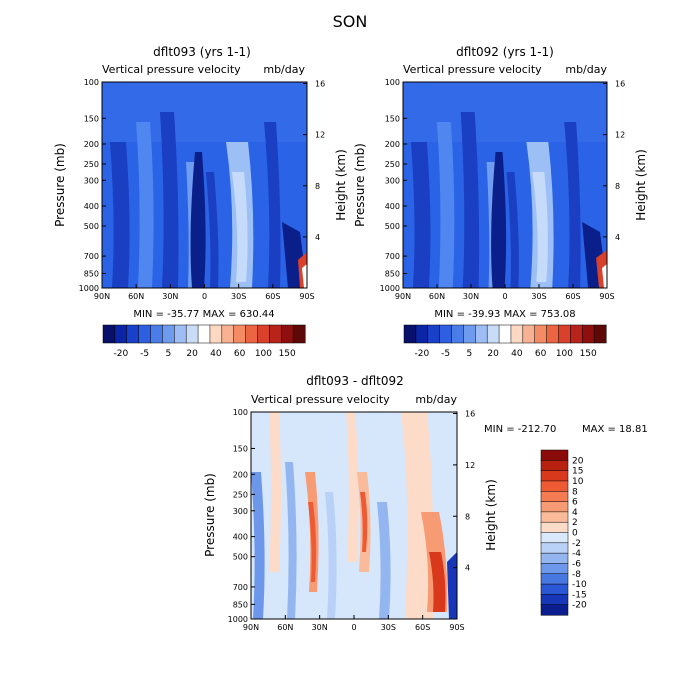 The image size is (700, 700). Describe the element at coordinates (314, 161) in the screenshot. I see `panel-1-y2-ticks: 16 12 8 4` at that location.